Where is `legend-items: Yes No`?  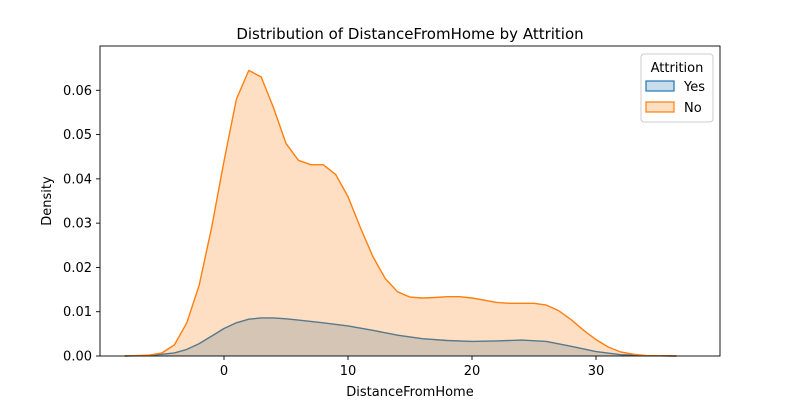 legend-items: Yes No is located at coordinates (675, 98).